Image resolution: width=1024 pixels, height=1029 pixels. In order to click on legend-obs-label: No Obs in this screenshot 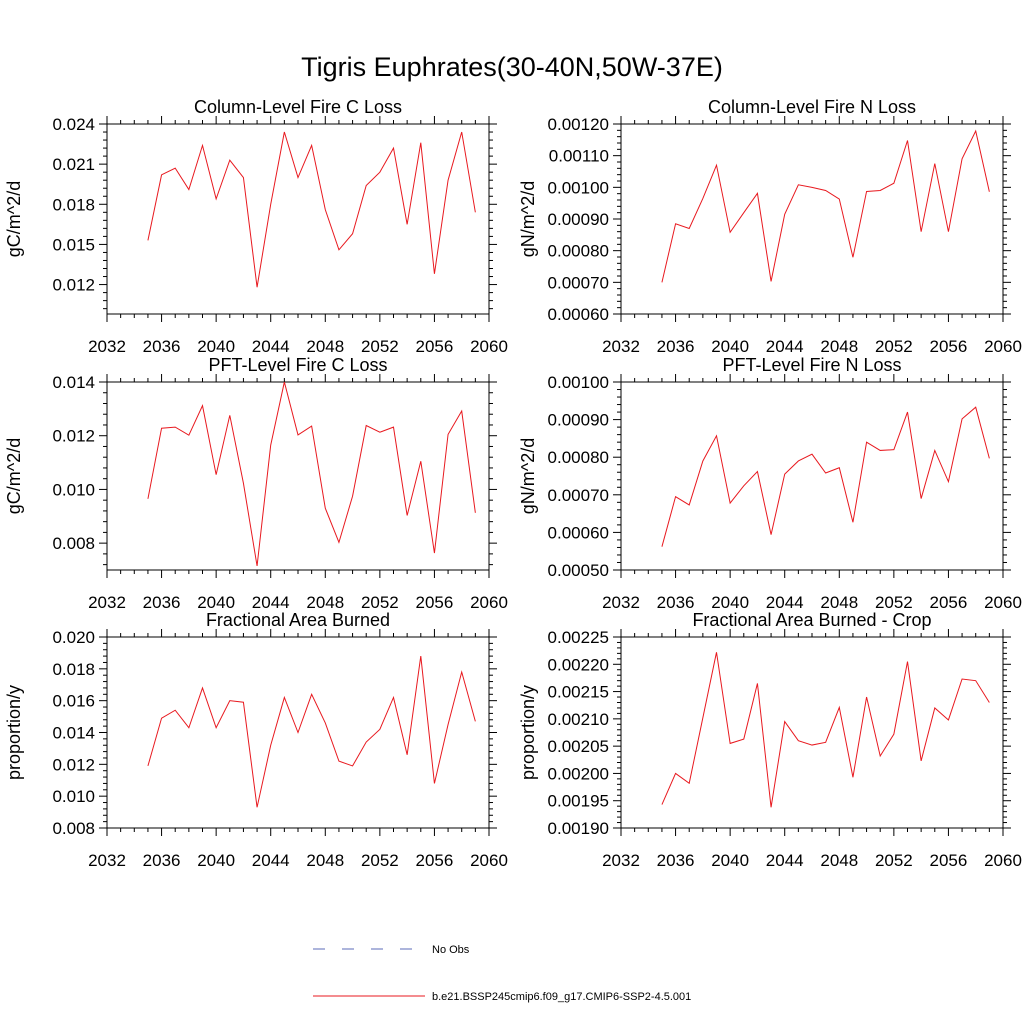, I will do `click(451, 950)`.